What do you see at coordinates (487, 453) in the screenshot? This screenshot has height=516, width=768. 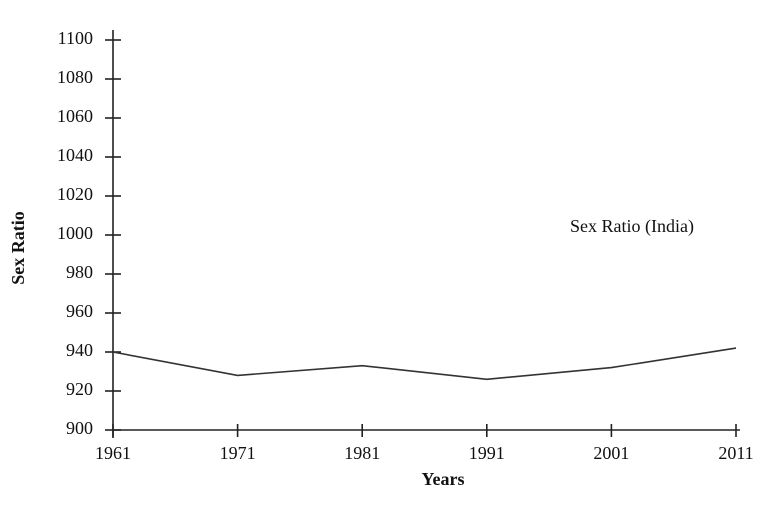 I see `x-tick-label: 1991` at bounding box center [487, 453].